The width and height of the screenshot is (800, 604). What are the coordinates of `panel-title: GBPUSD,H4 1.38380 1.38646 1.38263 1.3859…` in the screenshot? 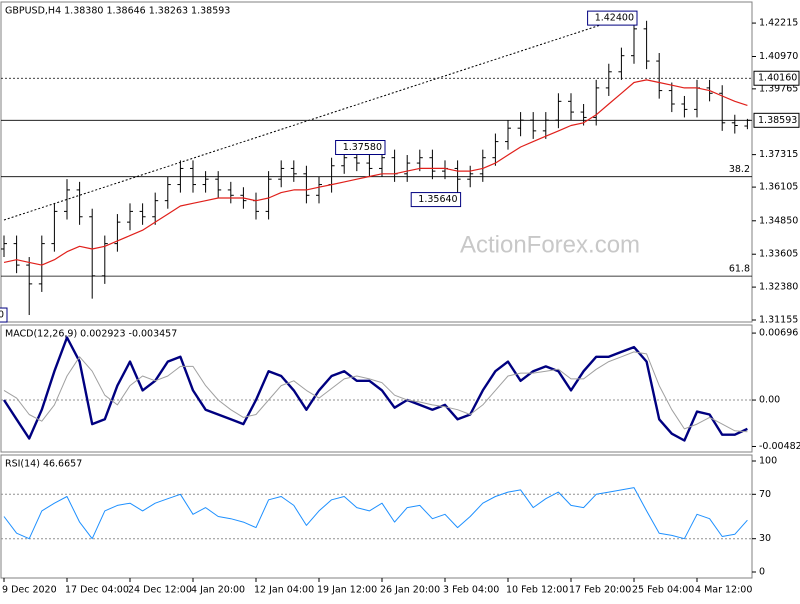 It's located at (117, 11).